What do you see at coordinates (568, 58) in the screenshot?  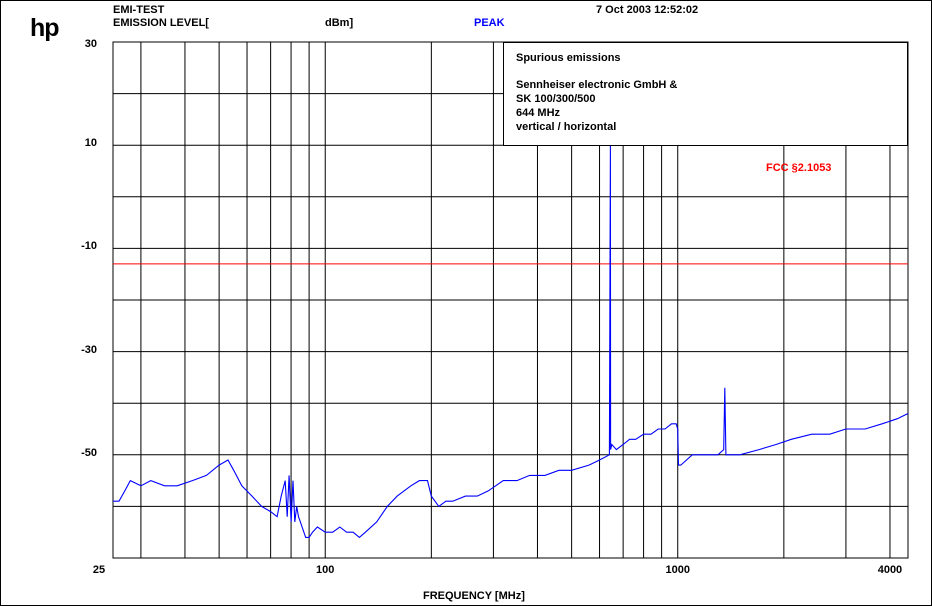 I see `info-line-title: Spurious emissions` at bounding box center [568, 58].